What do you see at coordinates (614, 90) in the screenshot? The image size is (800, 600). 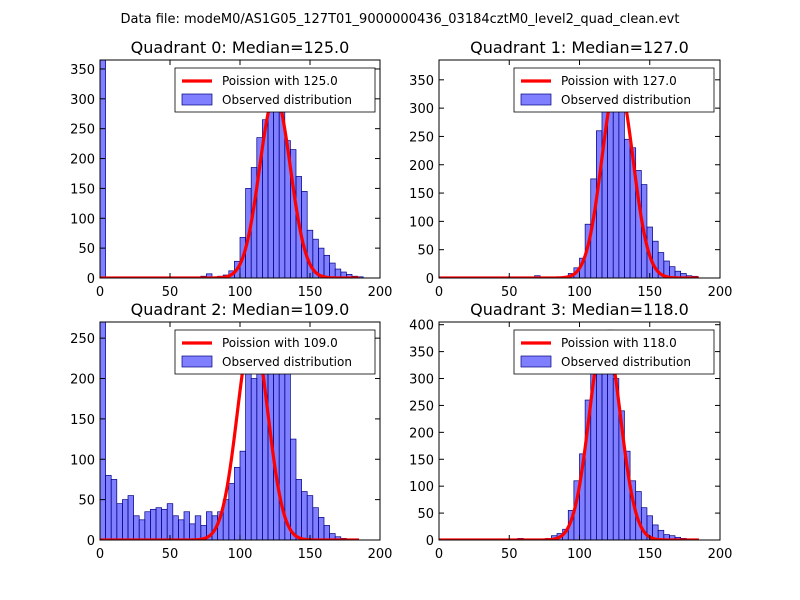 I see `legend: Poission with 127.0 Observed distribution` at bounding box center [614, 90].